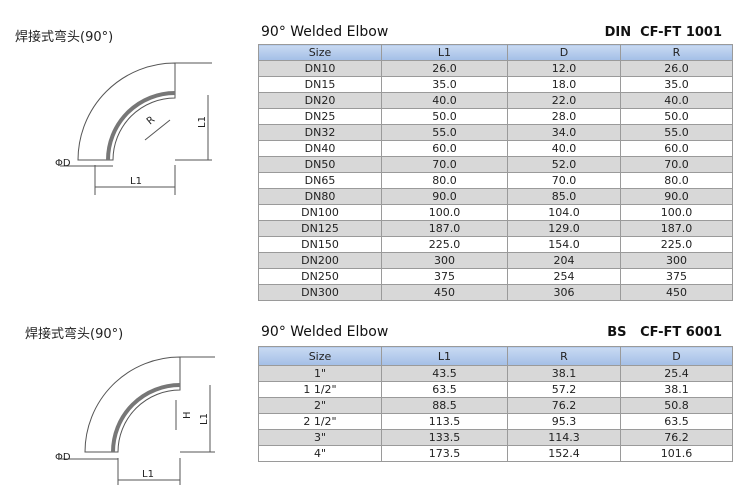 The width and height of the screenshot is (750, 494). What do you see at coordinates (136, 128) in the screenshot?
I see `elbow-top` at bounding box center [136, 128].